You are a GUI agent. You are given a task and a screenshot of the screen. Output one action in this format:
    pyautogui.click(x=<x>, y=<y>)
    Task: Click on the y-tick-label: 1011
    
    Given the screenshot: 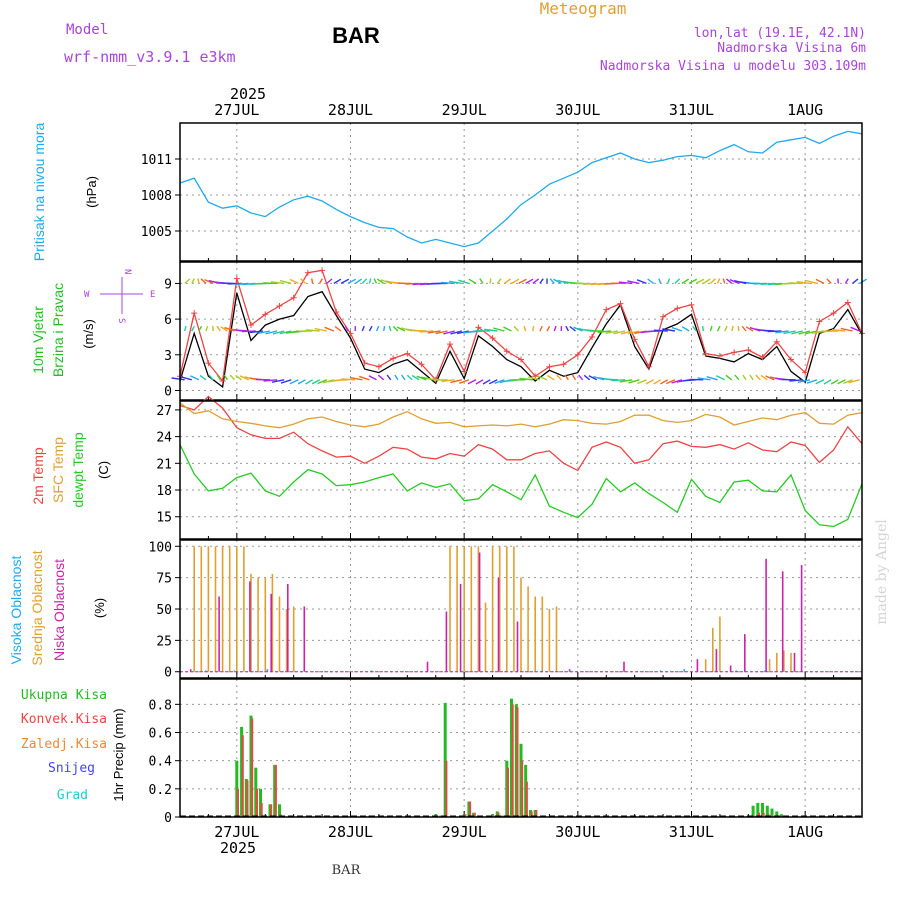 What is the action you would take?
    pyautogui.click(x=156, y=160)
    